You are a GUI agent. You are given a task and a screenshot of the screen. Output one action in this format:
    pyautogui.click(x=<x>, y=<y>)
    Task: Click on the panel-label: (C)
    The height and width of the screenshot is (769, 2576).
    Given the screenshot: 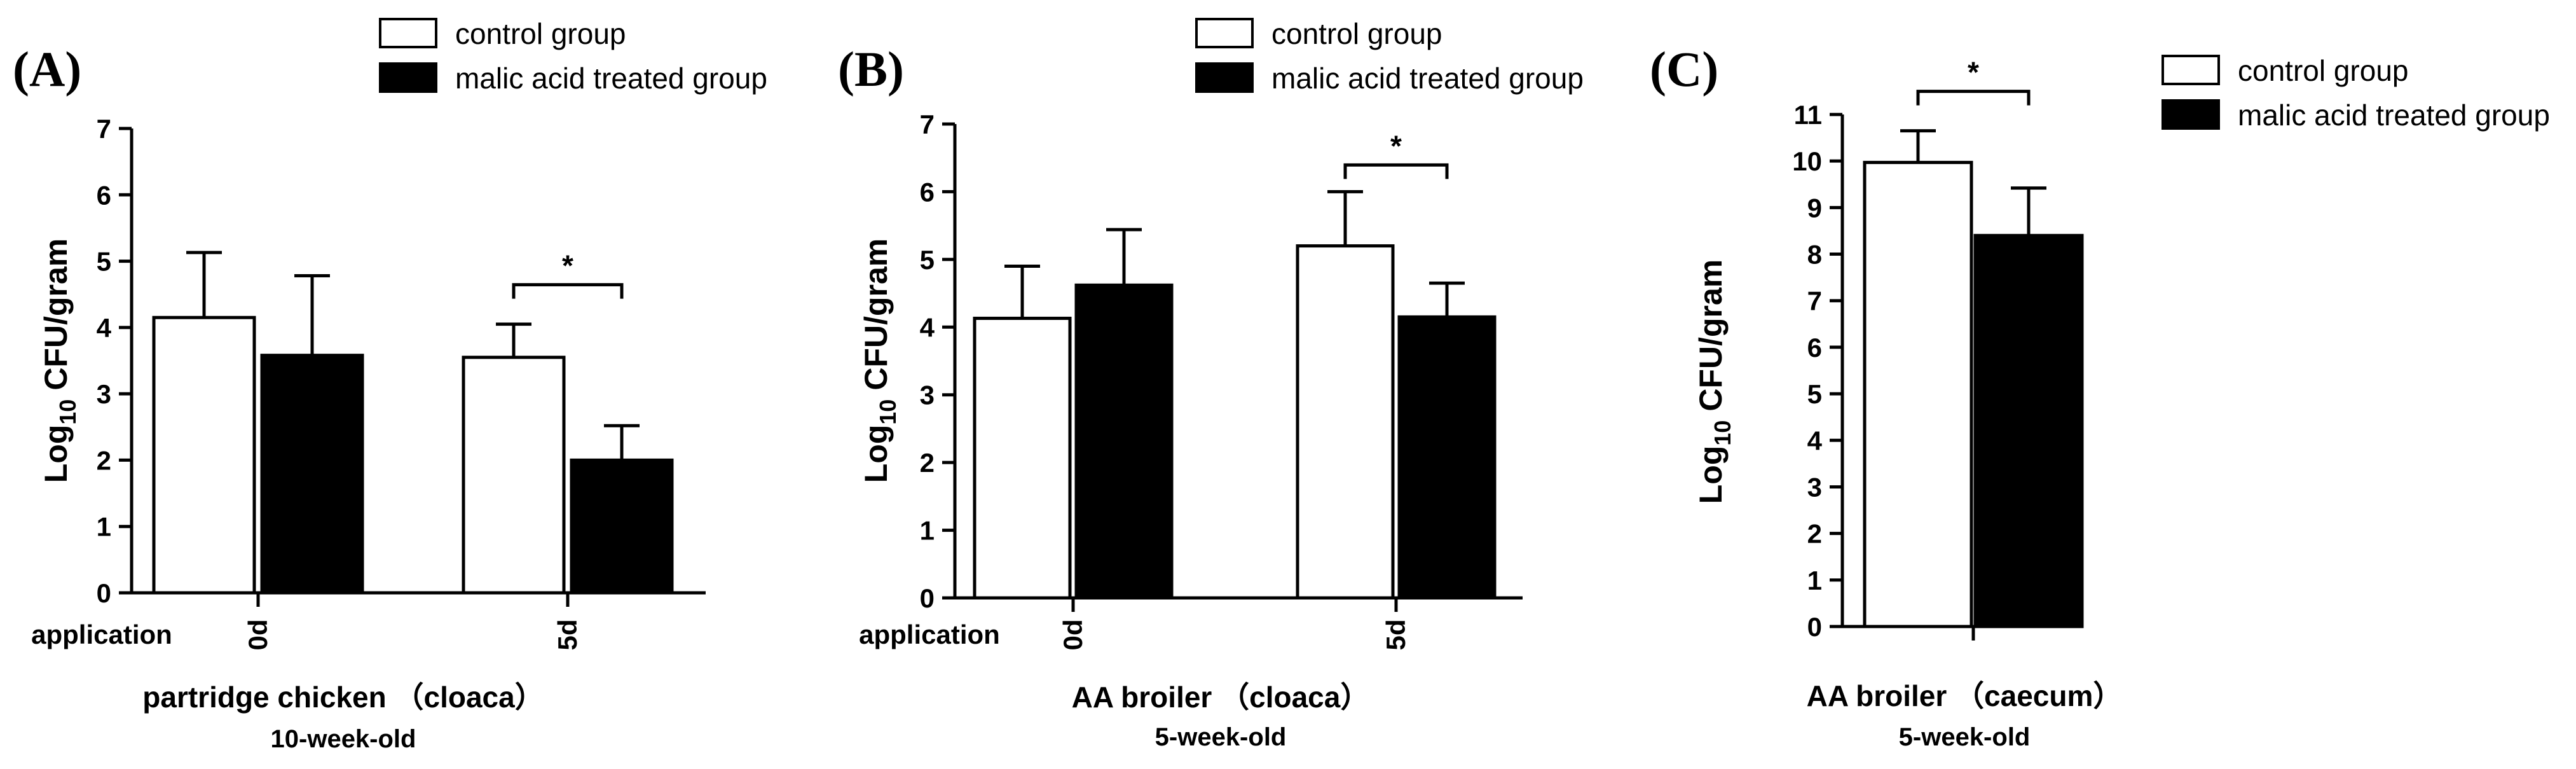 What is the action you would take?
    pyautogui.click(x=1684, y=69)
    